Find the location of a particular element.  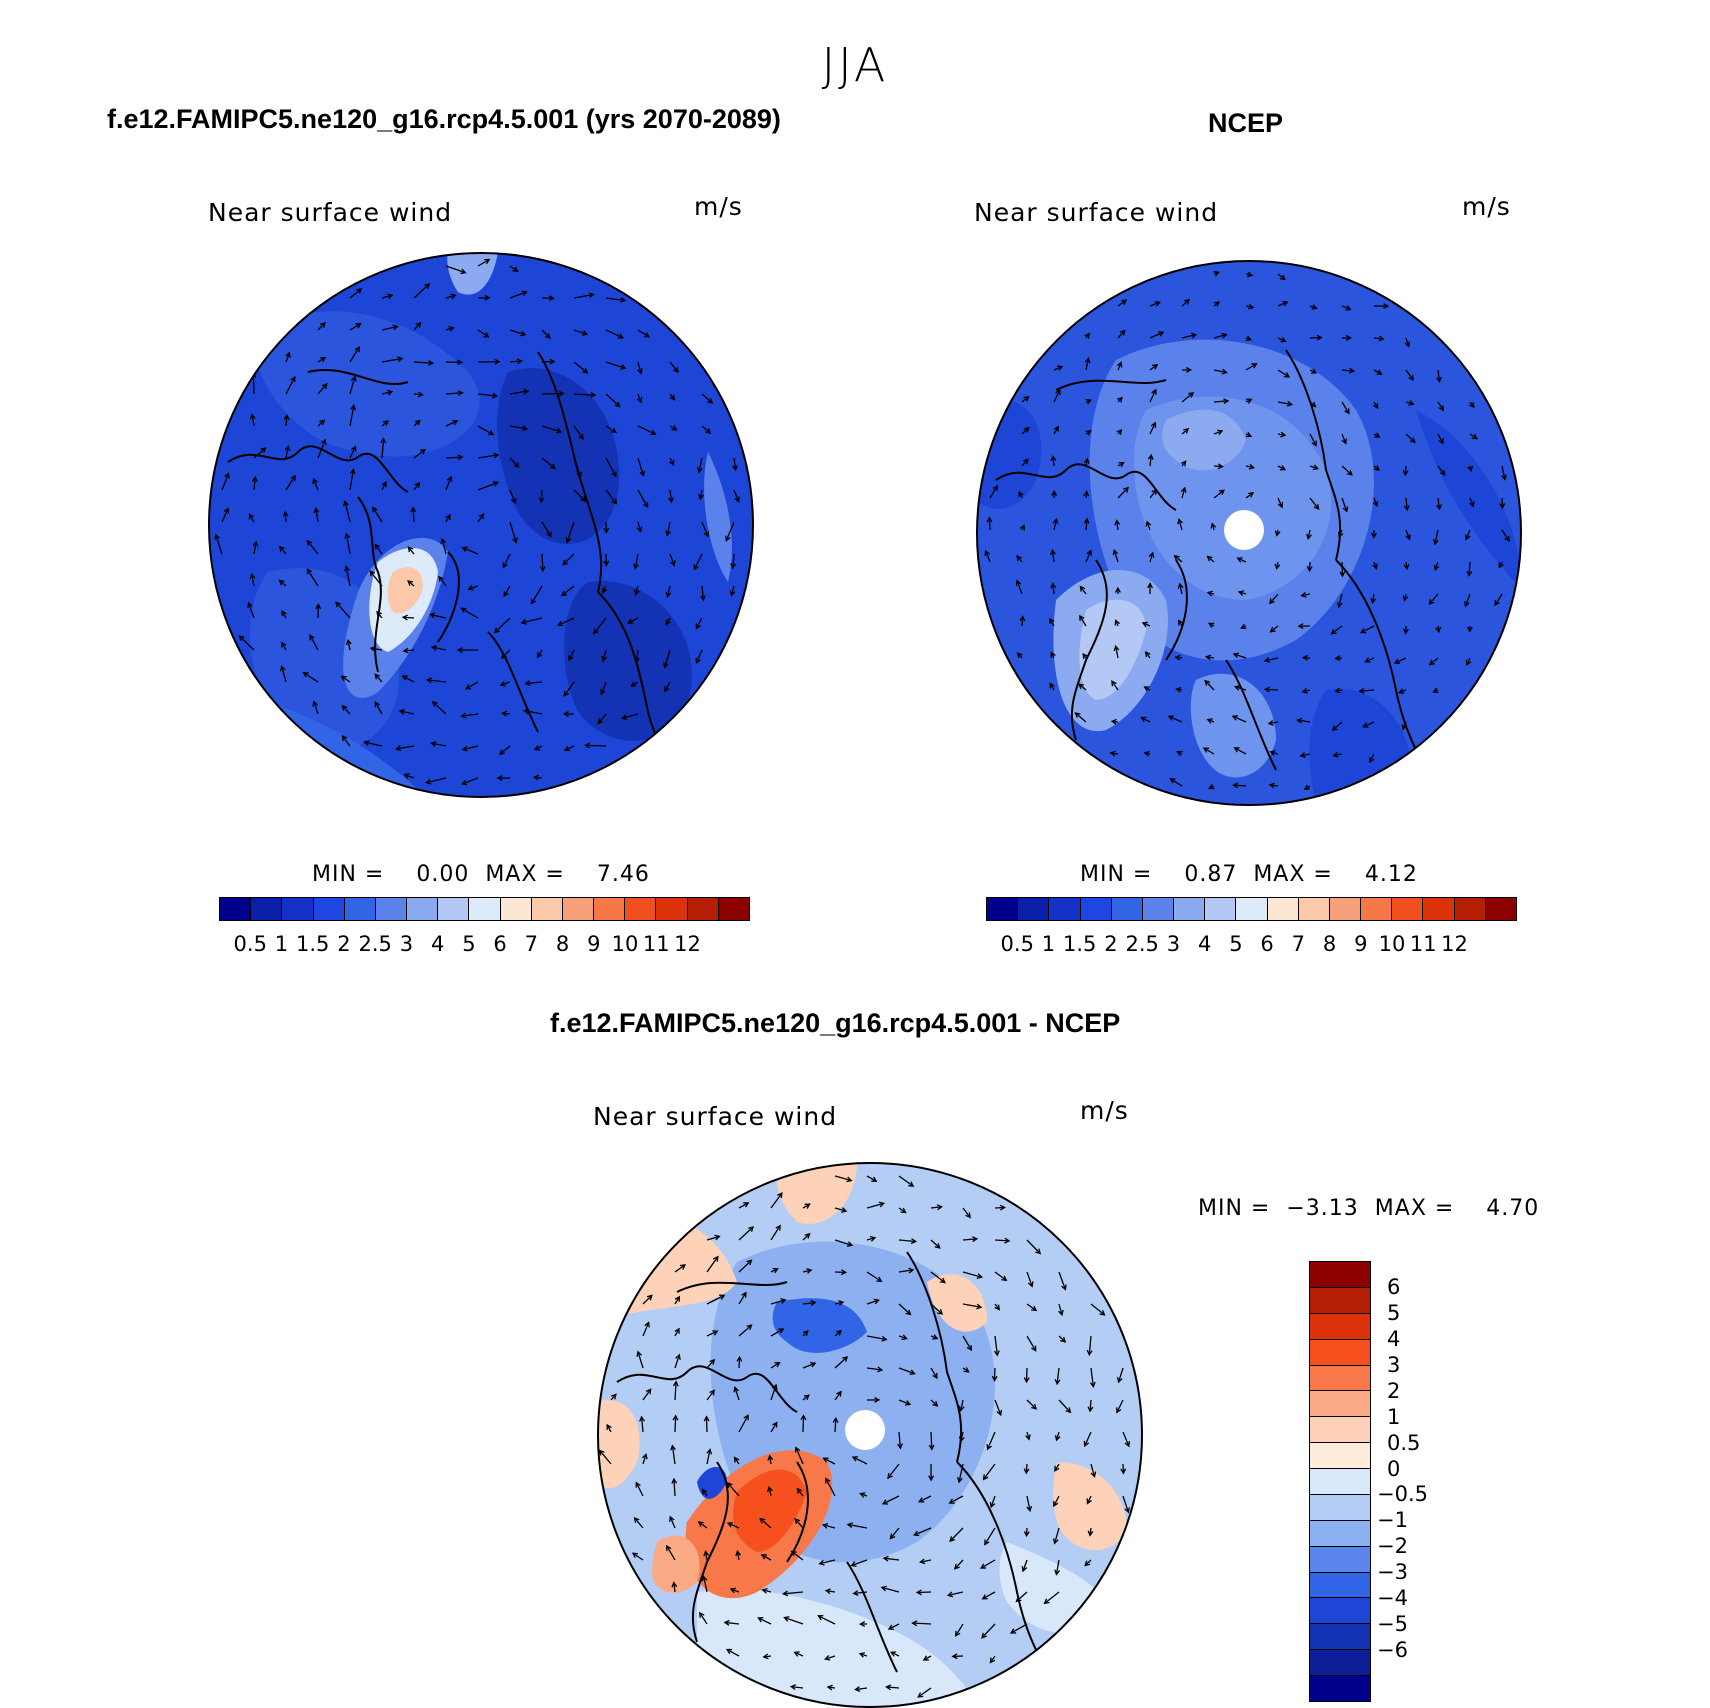

panel-3-colorbar-tick-label: 0 is located at coordinates (1393, 1469).